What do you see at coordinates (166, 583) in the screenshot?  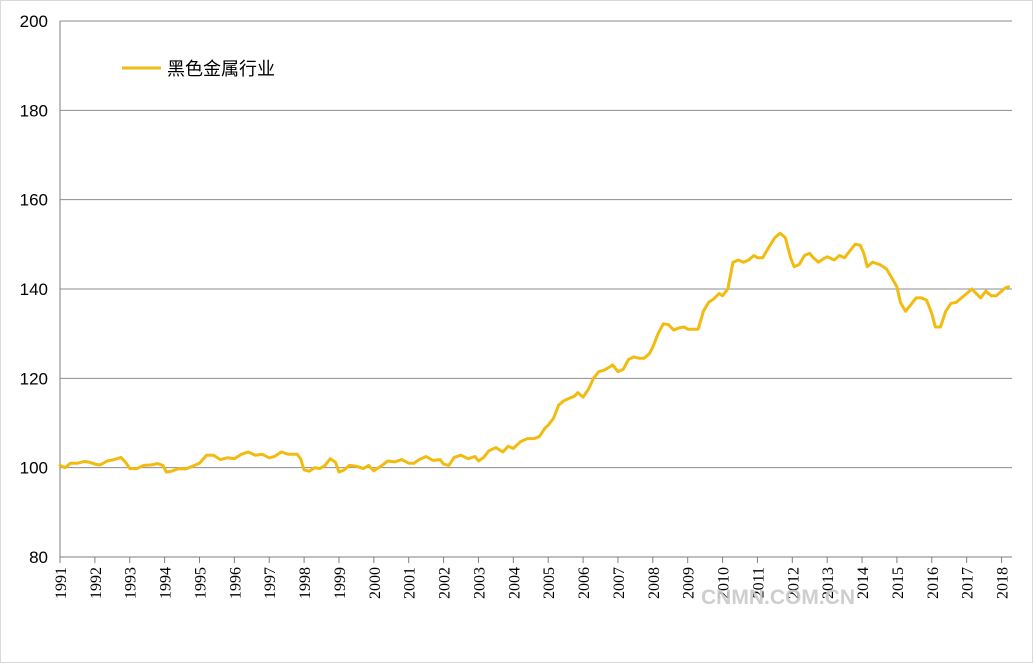 I see `x-tick-label: 1994` at bounding box center [166, 583].